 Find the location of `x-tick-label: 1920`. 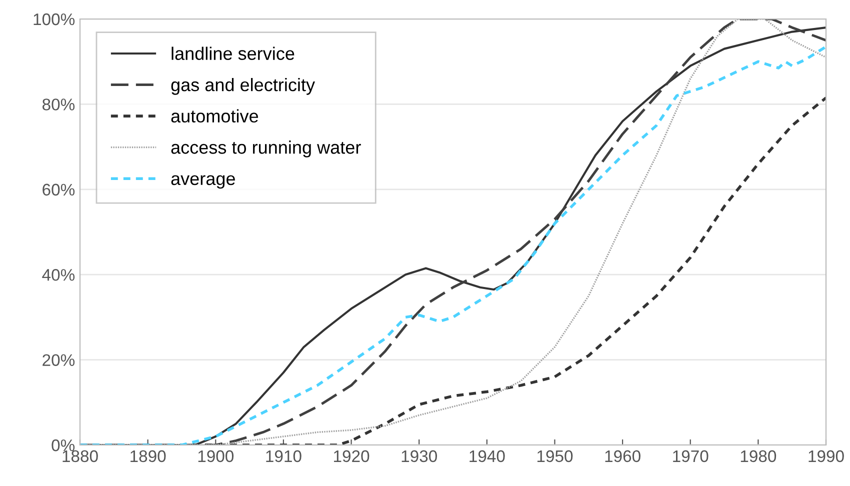

x-tick-label: 1920 is located at coordinates (352, 456).